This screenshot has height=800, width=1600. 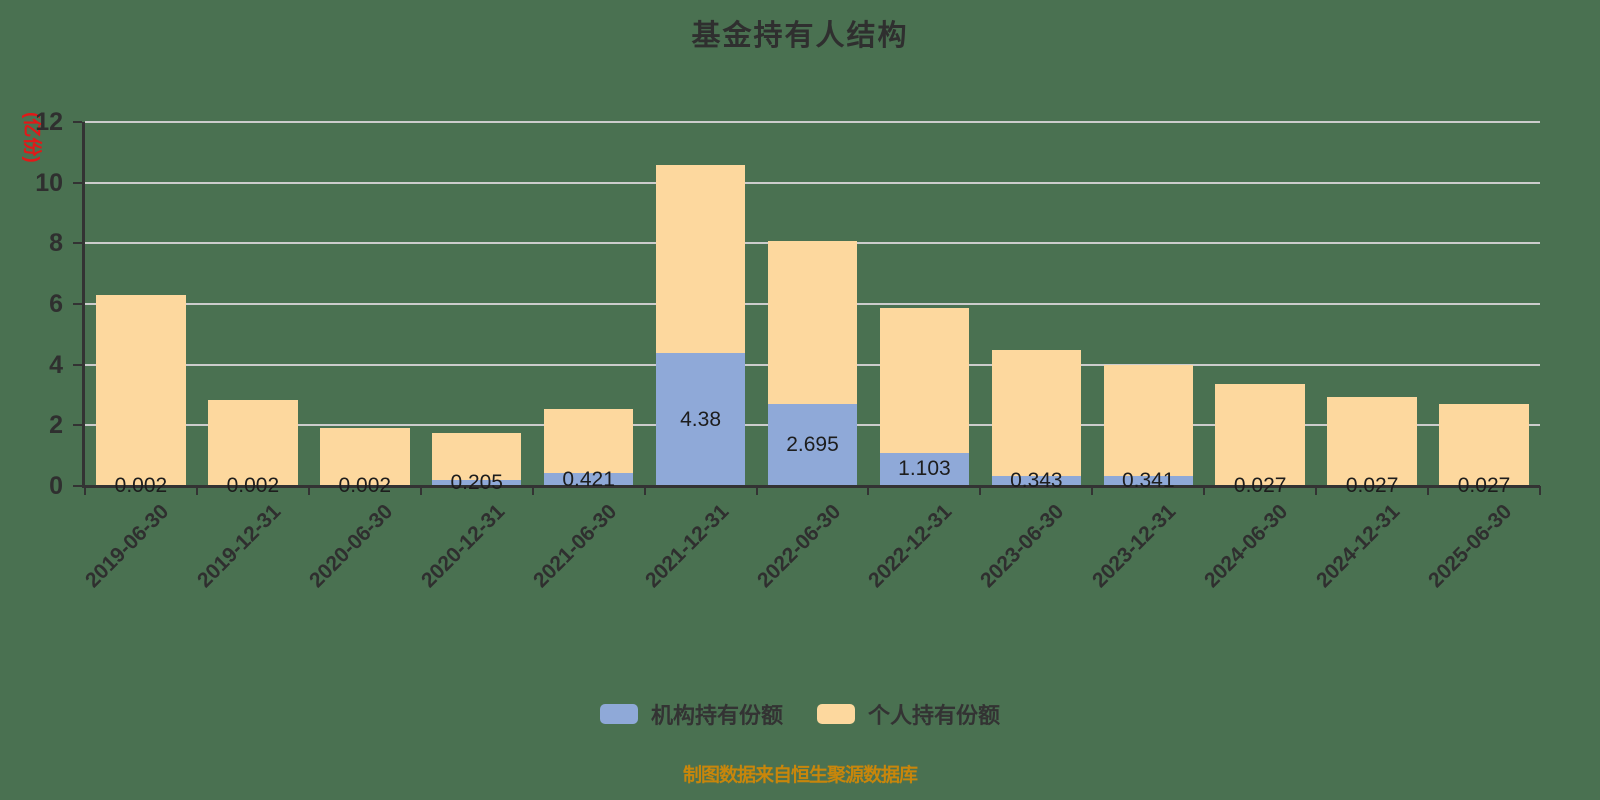 What do you see at coordinates (686, 546) in the screenshot?
I see `x-axis-label-2021-12-31: 2021-12-31` at bounding box center [686, 546].